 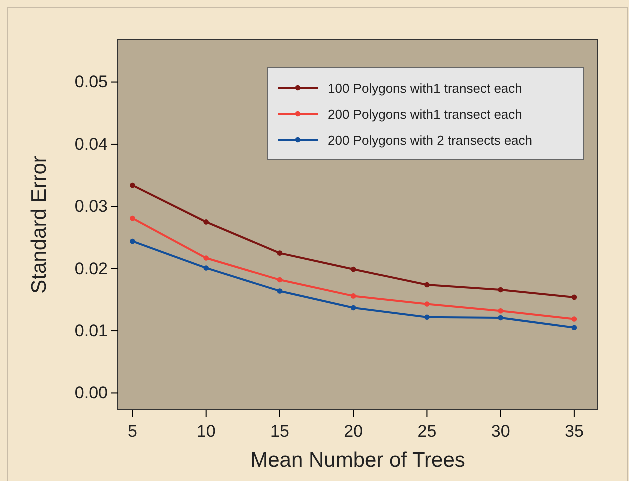 What do you see at coordinates (206, 431) in the screenshot?
I see `x-tick-label: 10` at bounding box center [206, 431].